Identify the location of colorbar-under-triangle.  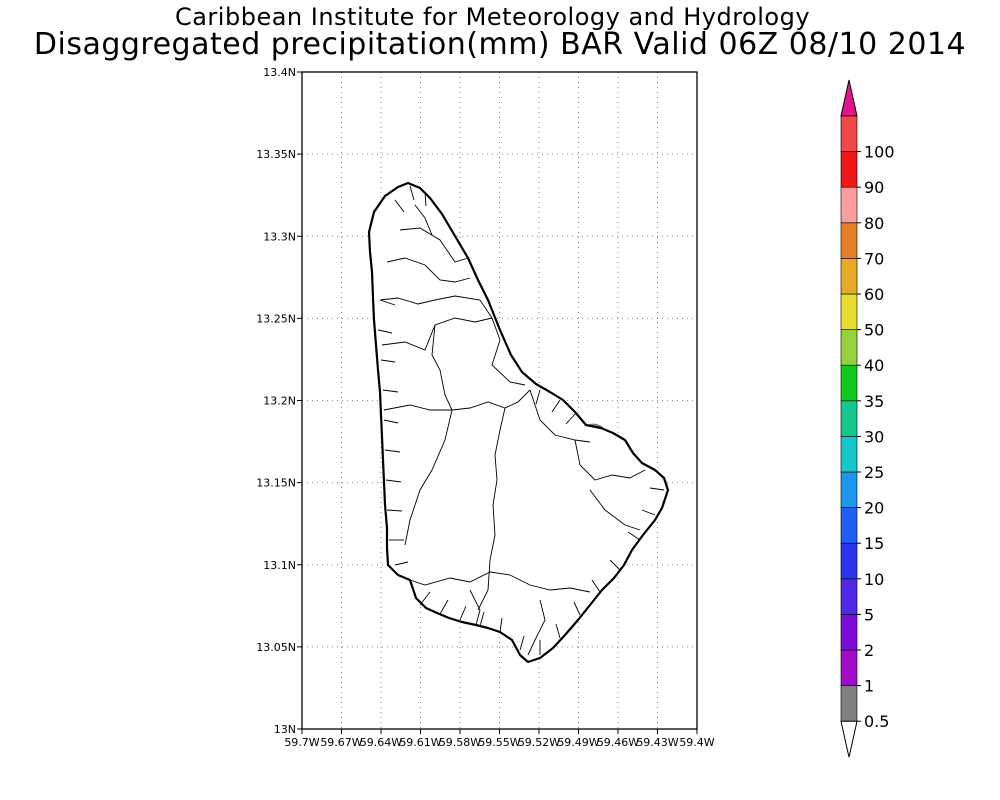
(849, 739).